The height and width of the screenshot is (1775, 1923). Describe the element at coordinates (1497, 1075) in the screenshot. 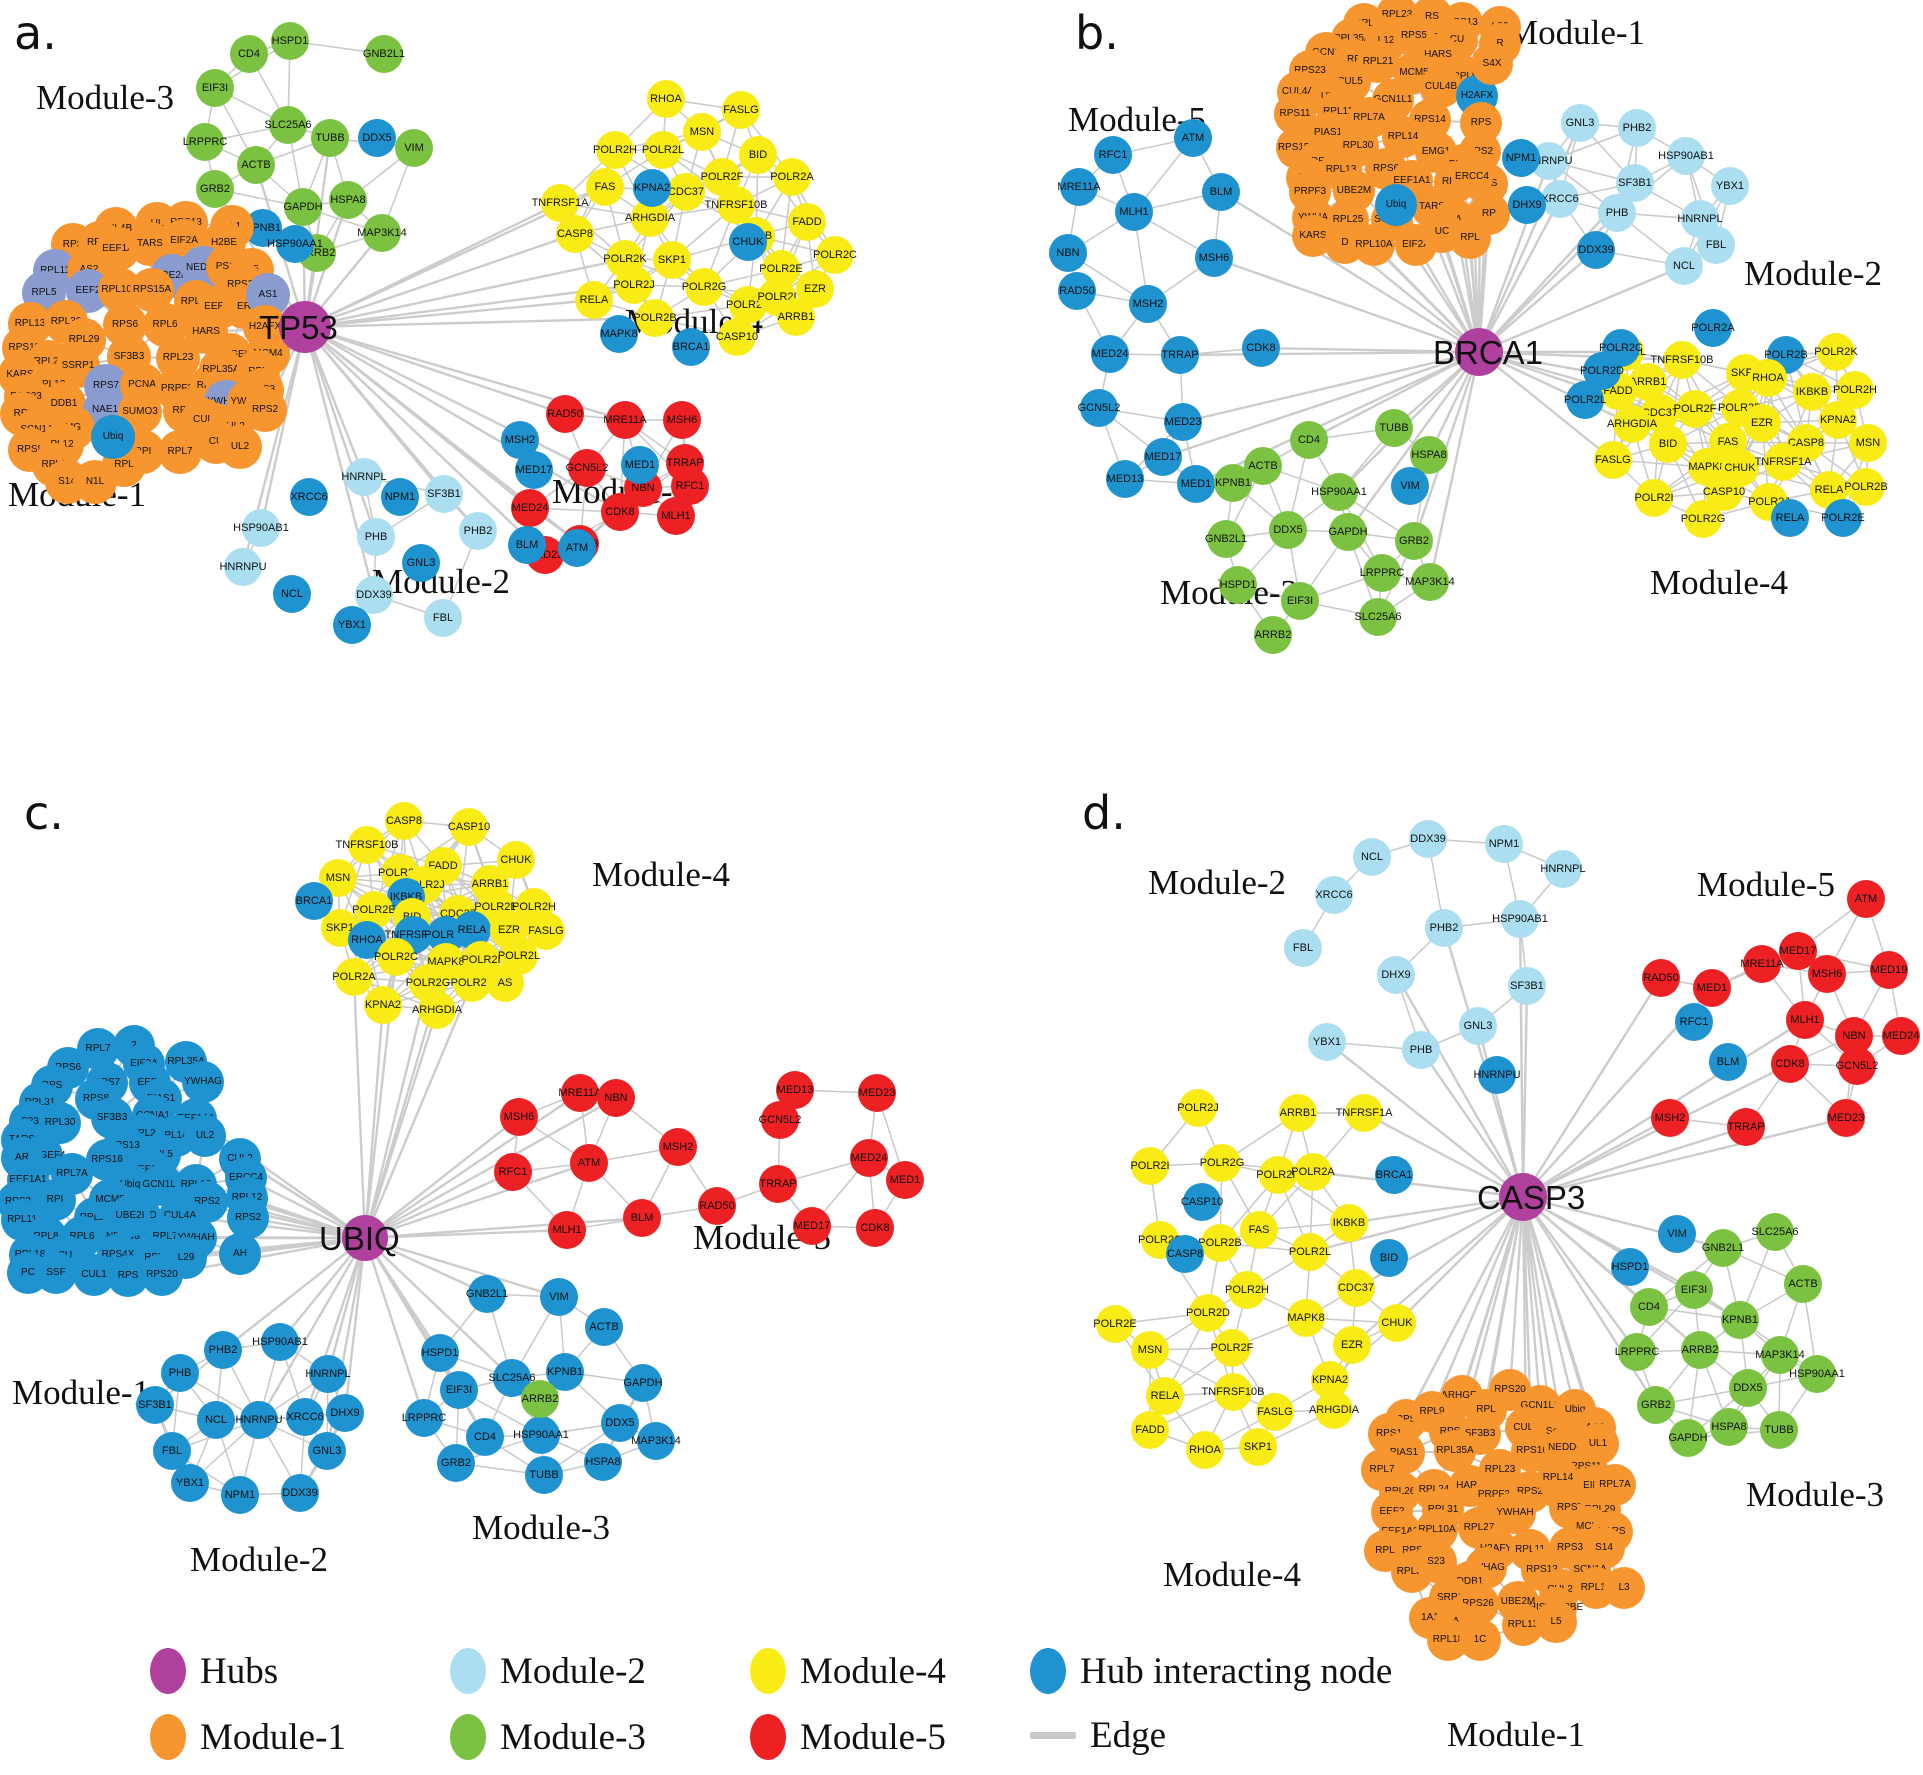

I see `node-hub-interacting: HNRNPU` at that location.